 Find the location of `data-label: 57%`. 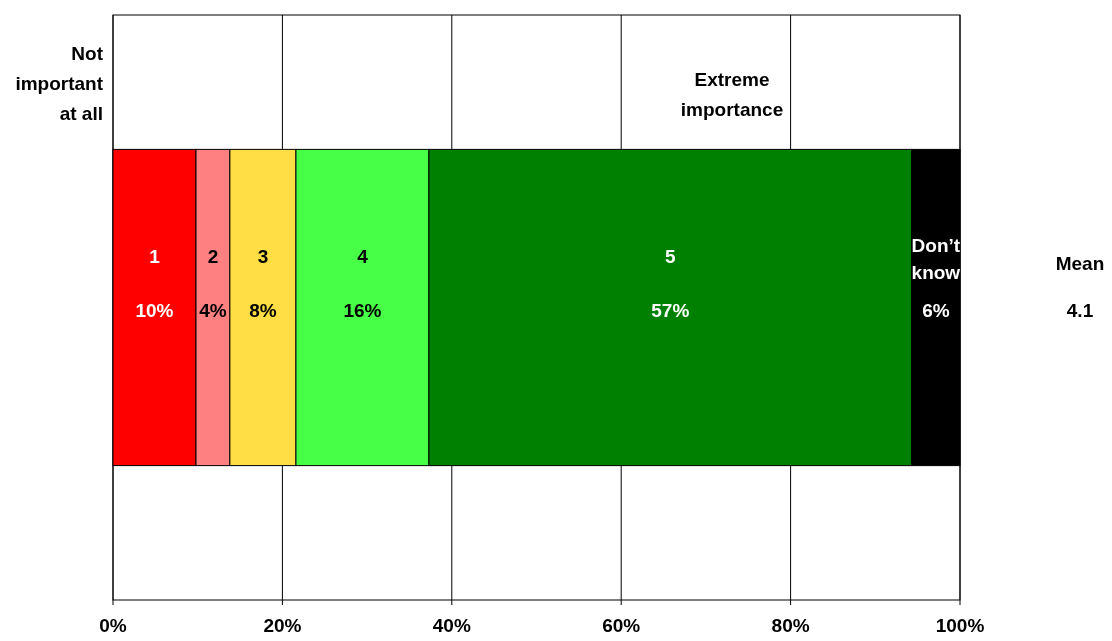

data-label: 57% is located at coordinates (670, 310).